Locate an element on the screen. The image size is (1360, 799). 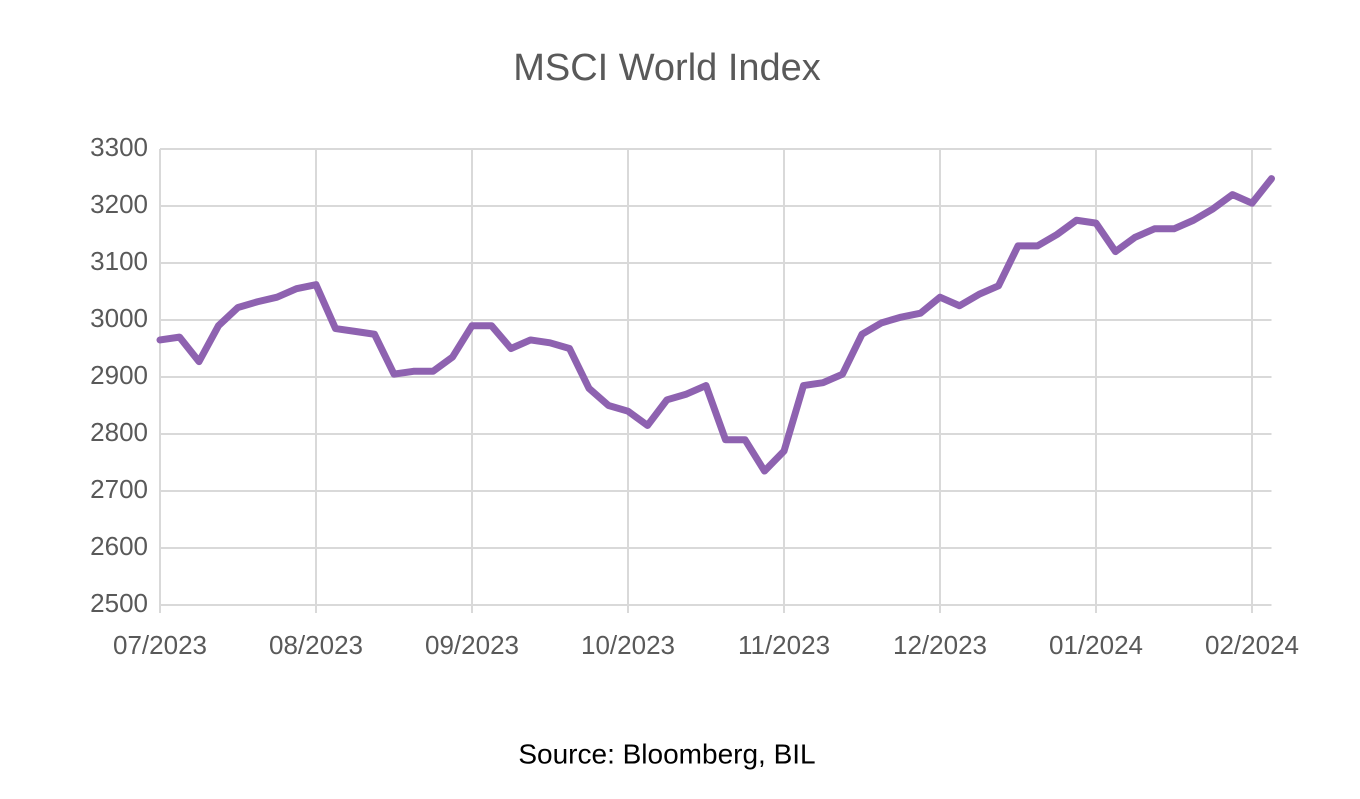
x-tick-label: 12/2023 is located at coordinates (940, 645).